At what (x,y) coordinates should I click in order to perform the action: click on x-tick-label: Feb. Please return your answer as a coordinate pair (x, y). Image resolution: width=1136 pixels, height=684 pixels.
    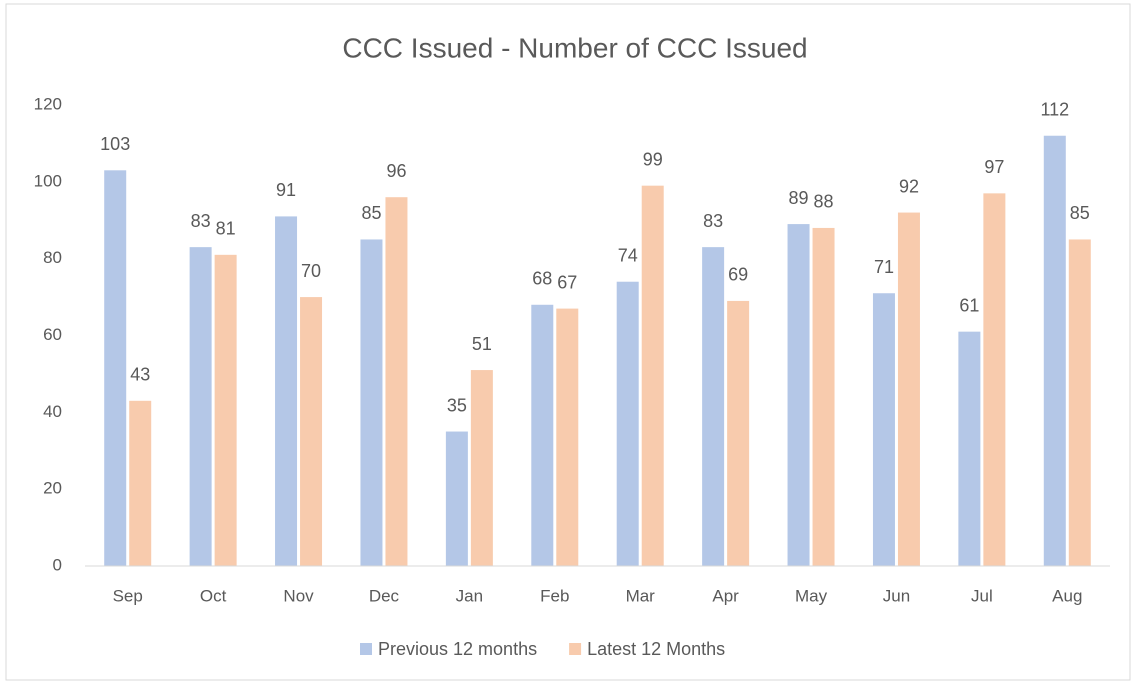
    Looking at the image, I should click on (554, 595).